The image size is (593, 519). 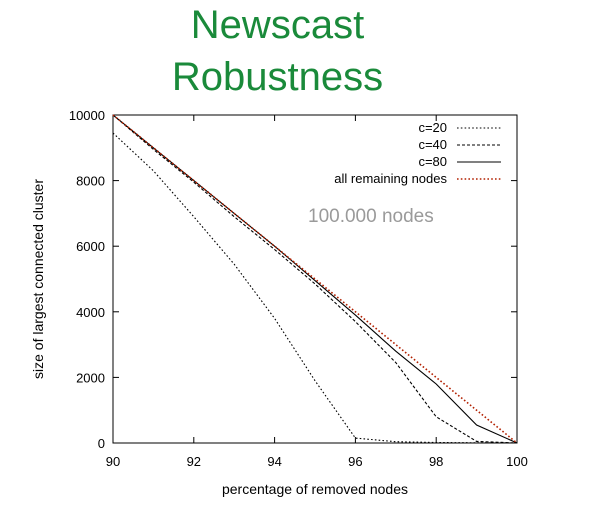 I want to click on x-tick-label: 94, so click(x=274, y=461).